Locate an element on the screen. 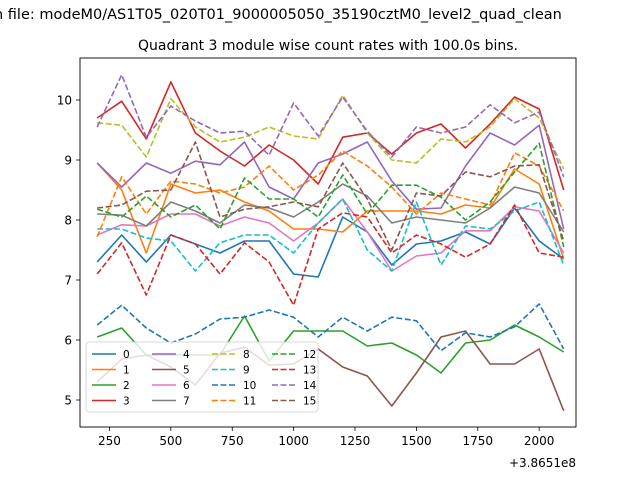 This screenshot has width=640, height=480. y-tick-label: 9 is located at coordinates (68, 161).